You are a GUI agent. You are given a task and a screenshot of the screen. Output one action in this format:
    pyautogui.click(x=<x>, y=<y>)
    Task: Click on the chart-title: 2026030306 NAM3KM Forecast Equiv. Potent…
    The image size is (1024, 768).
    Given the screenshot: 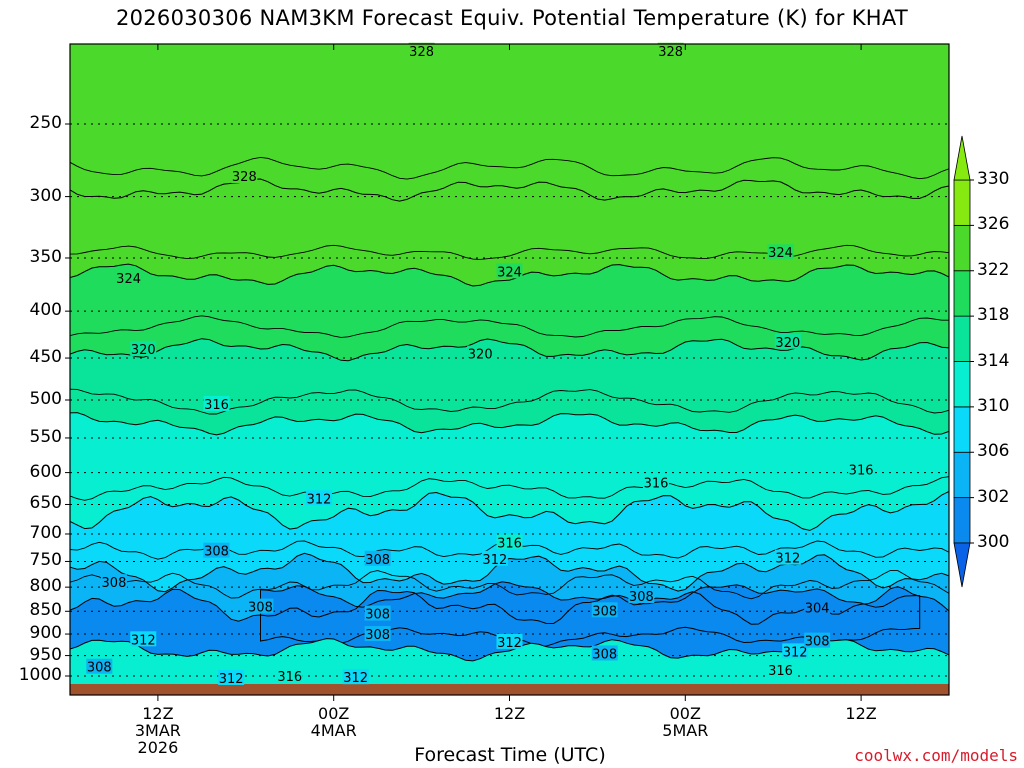 What is the action you would take?
    pyautogui.click(x=512, y=18)
    